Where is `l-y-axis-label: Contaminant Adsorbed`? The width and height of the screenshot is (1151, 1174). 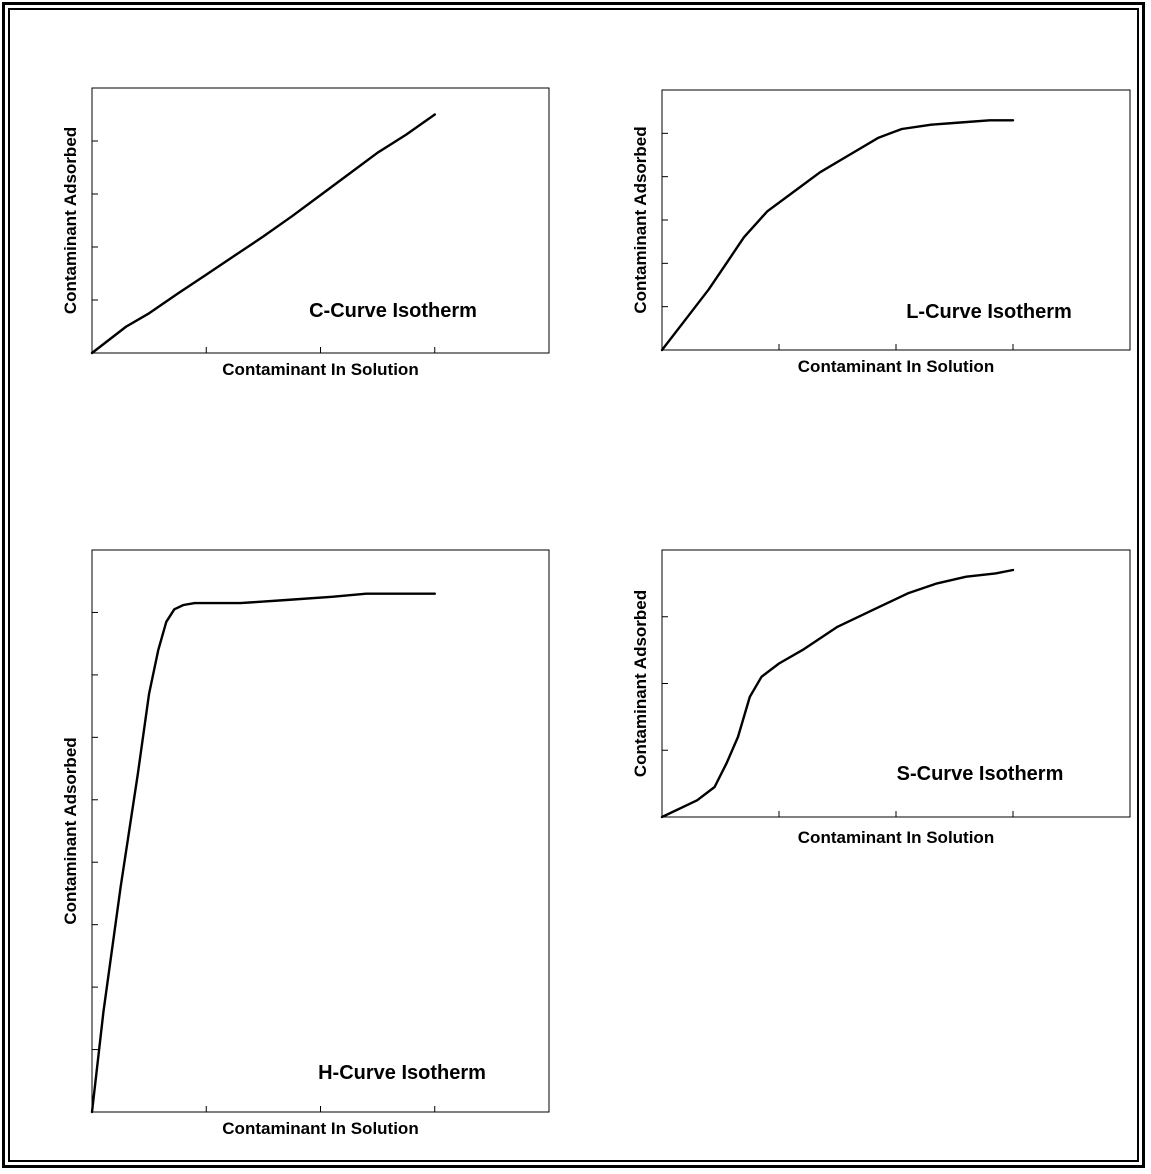 l-y-axis-label: Contaminant Adsorbed is located at coordinates (640, 219).